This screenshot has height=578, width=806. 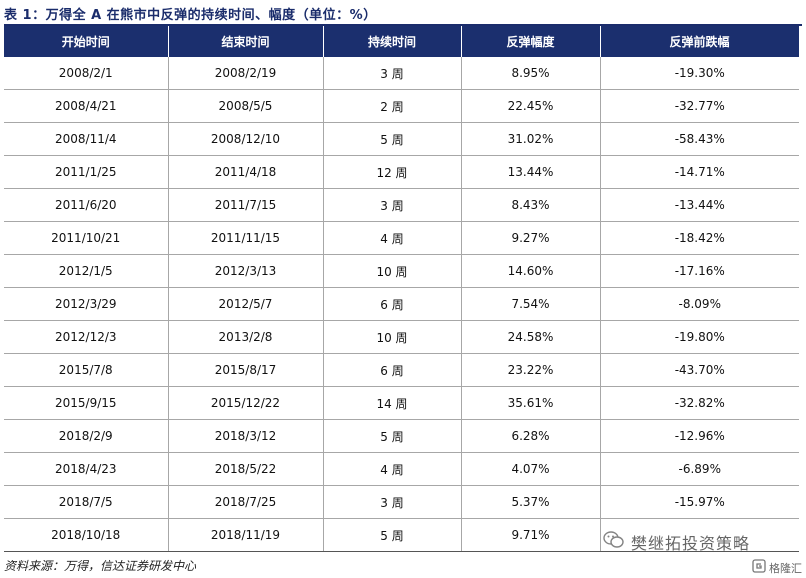 I want to click on cell-end-date: 2013/2/8, so click(x=245, y=337).